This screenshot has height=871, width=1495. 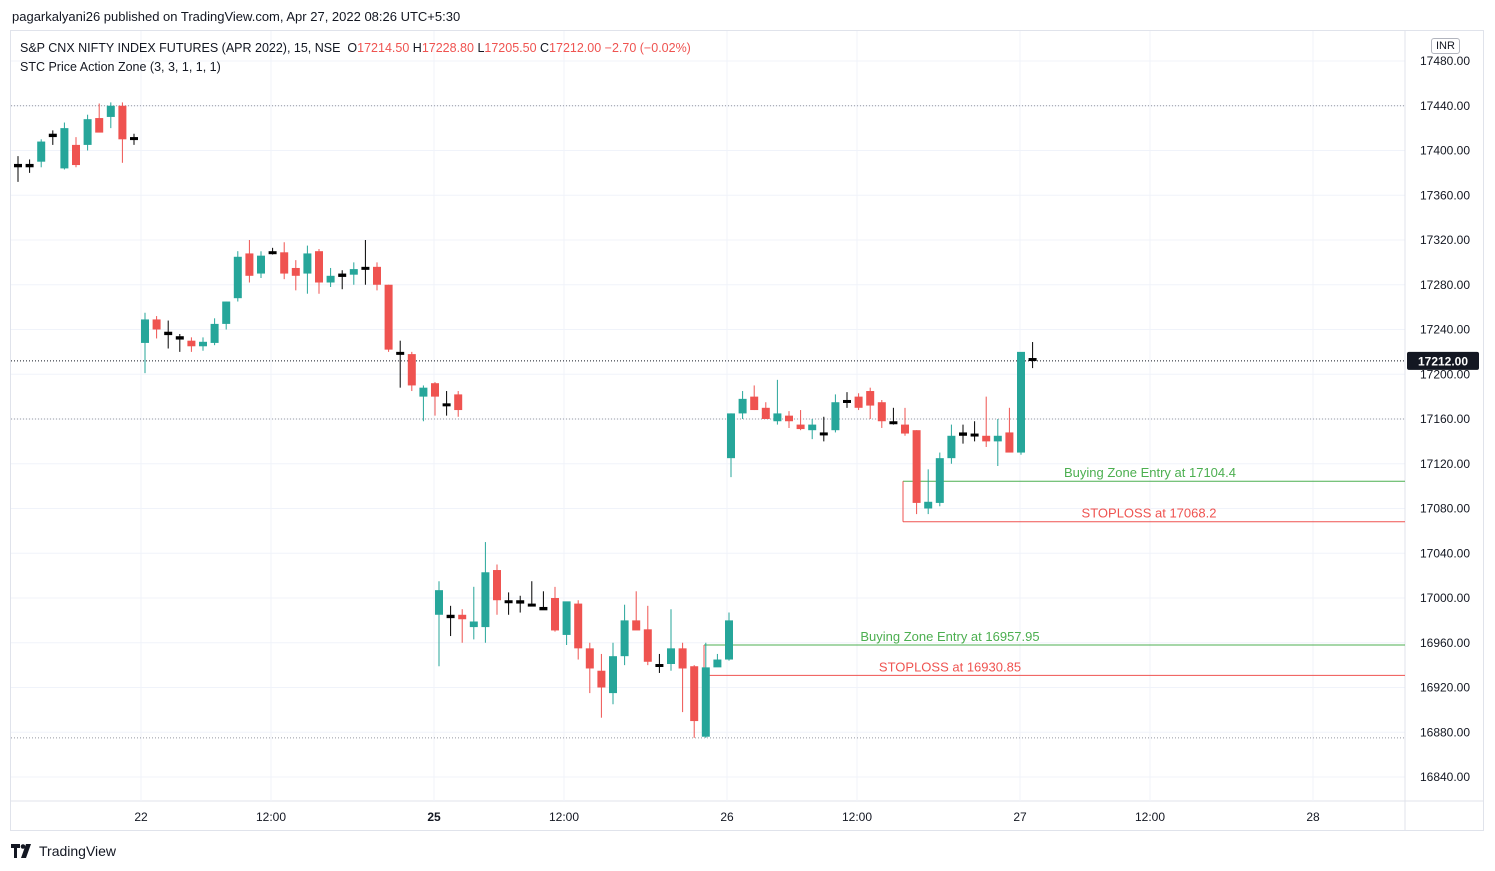 What do you see at coordinates (1445, 46) in the screenshot?
I see `currency-button: INR` at bounding box center [1445, 46].